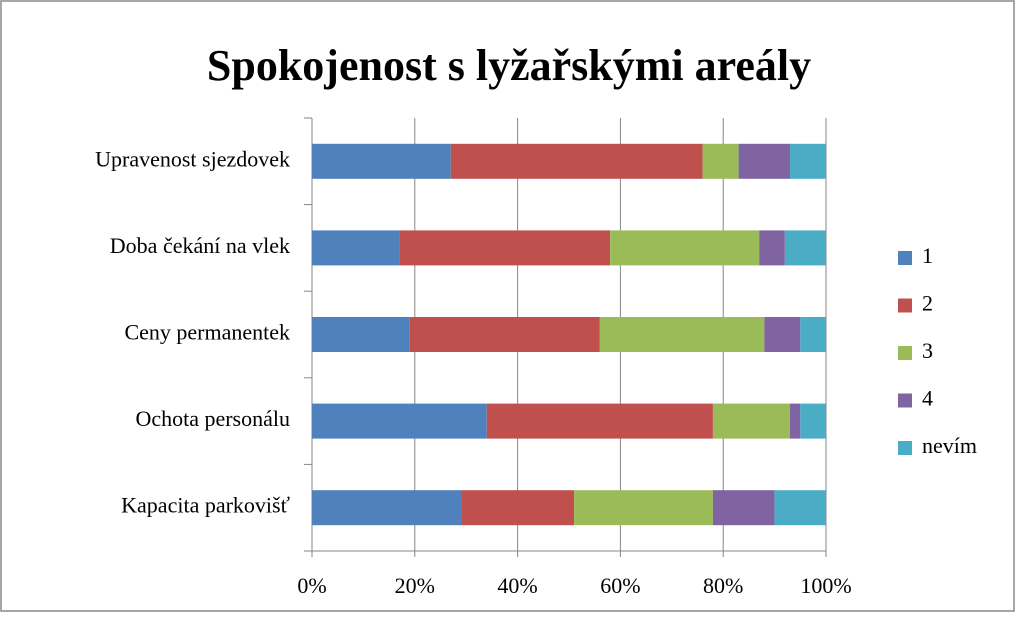  Describe the element at coordinates (200, 245) in the screenshot. I see `y-tick-label: Doba čekání na vlek` at that location.